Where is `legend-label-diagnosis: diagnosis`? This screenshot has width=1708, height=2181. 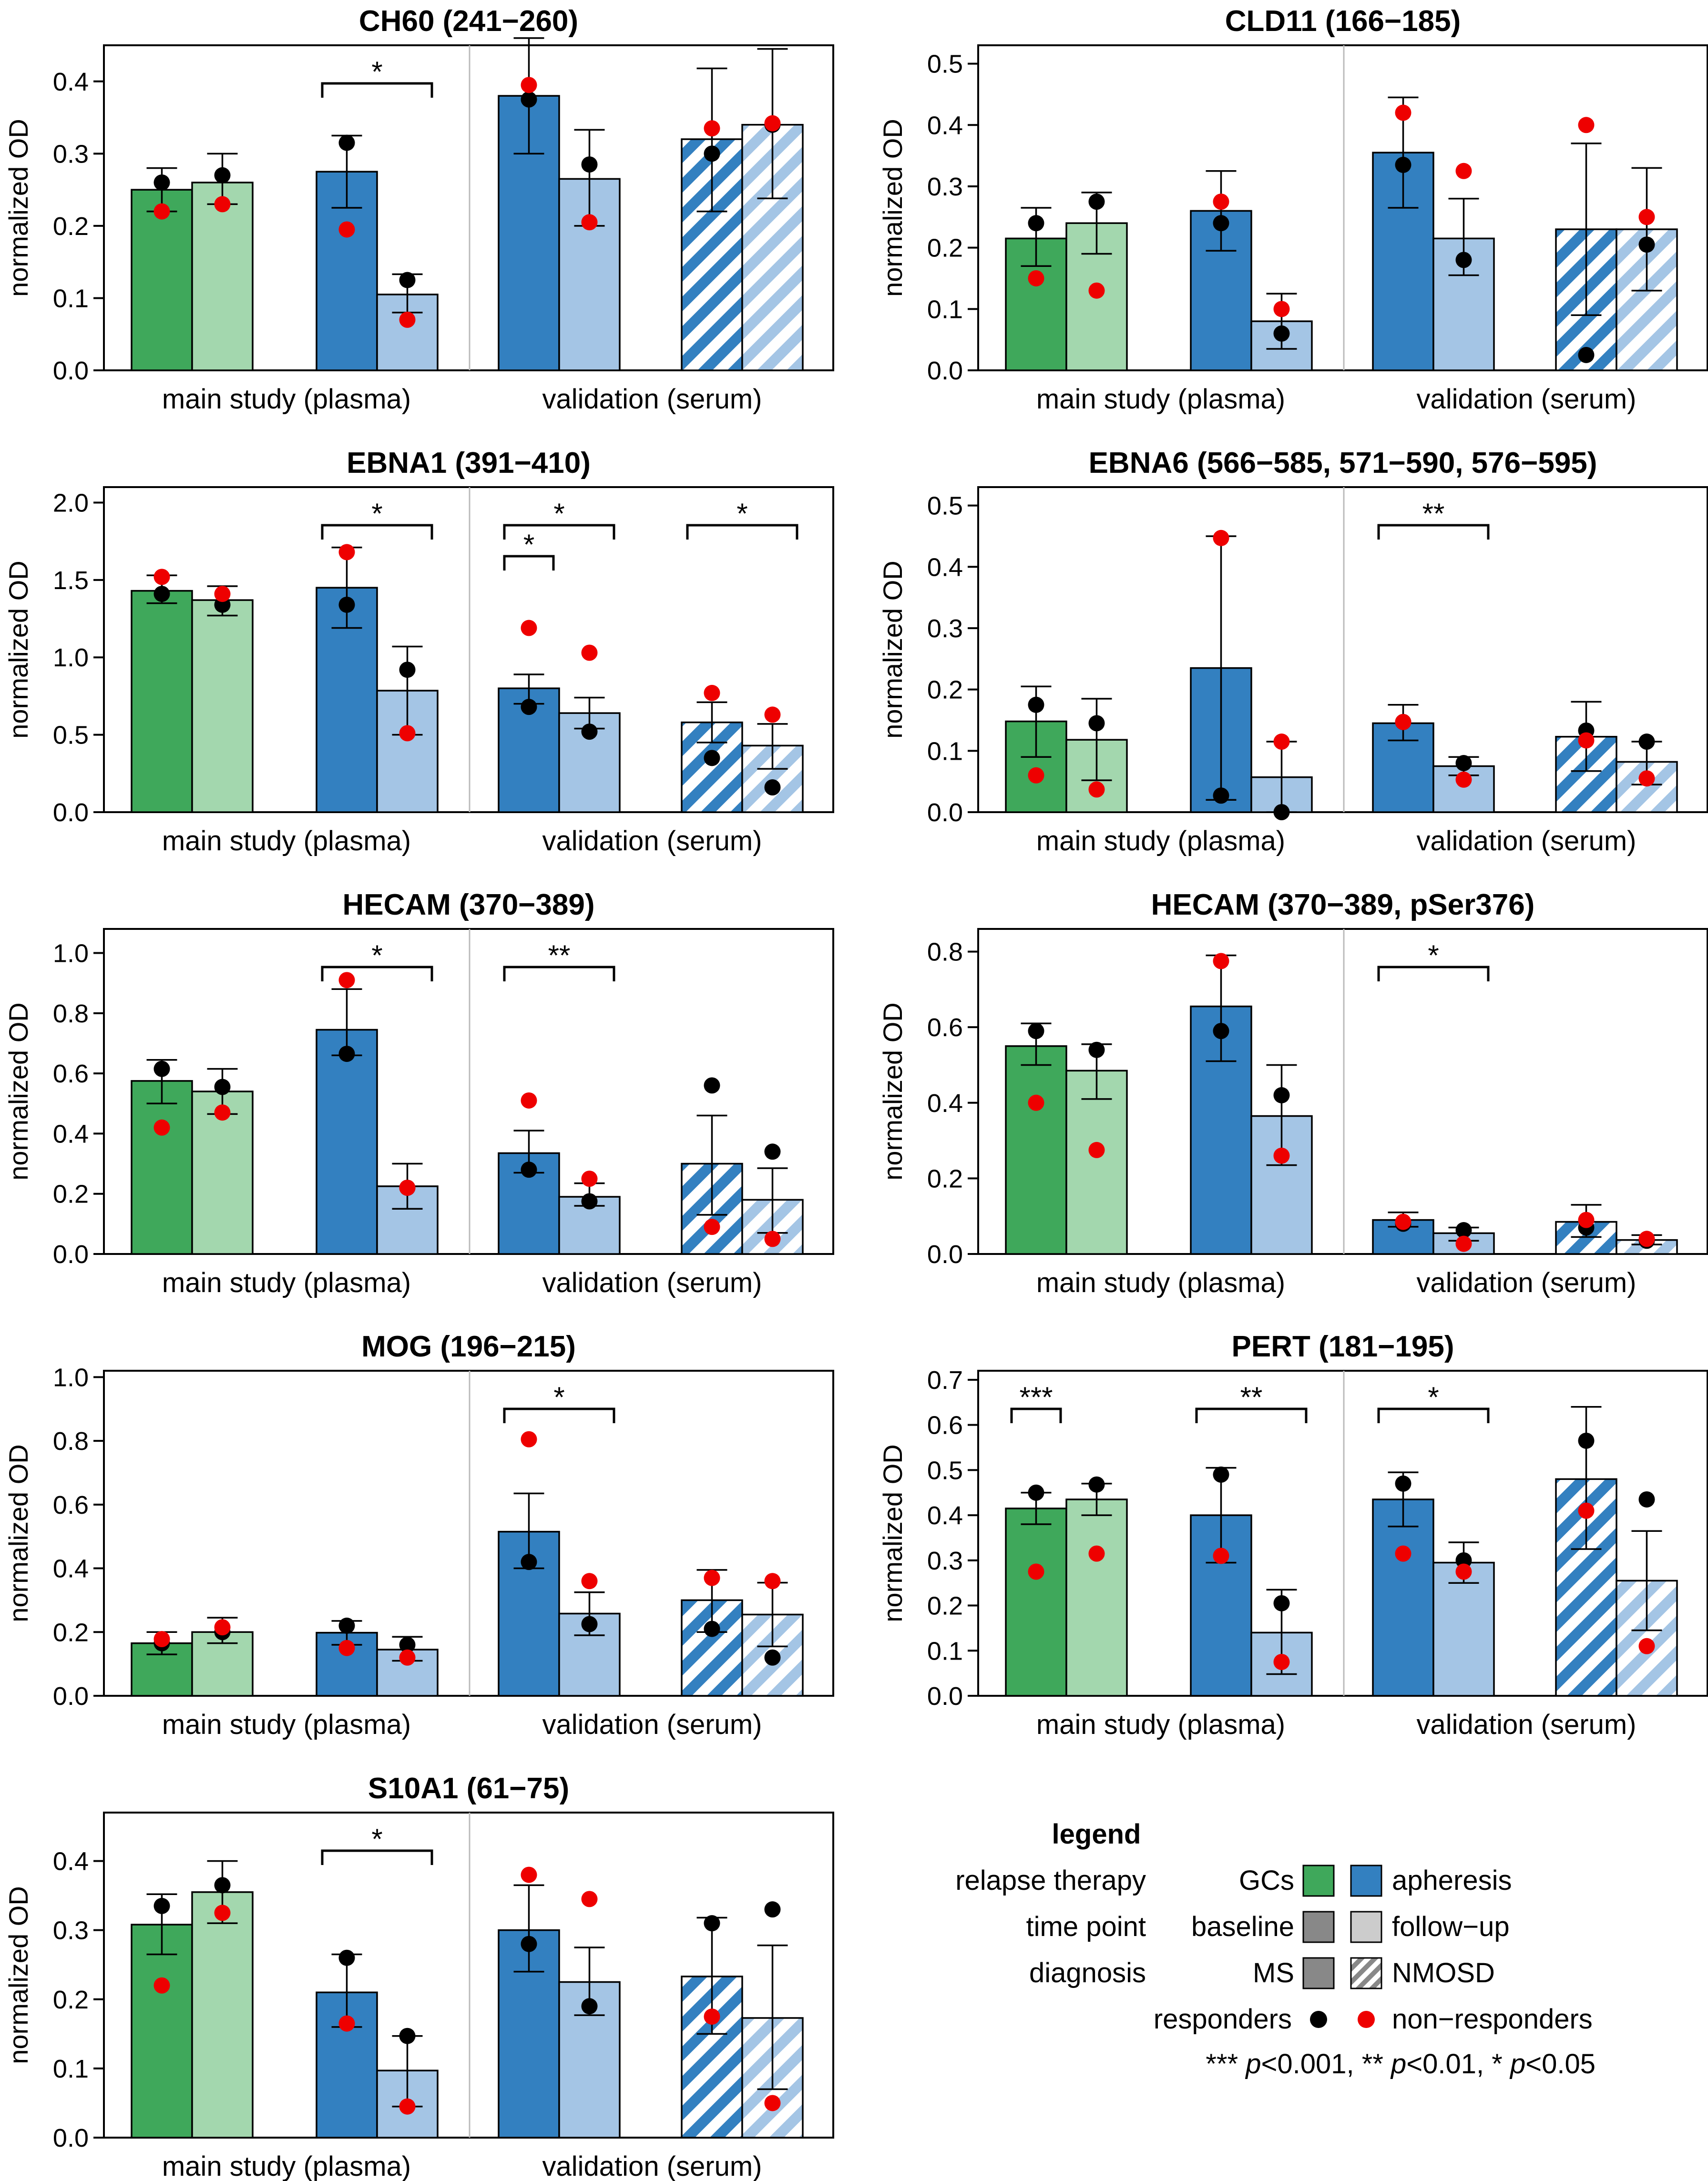
legend-label-diagnosis: diagnosis is located at coordinates (1087, 1972).